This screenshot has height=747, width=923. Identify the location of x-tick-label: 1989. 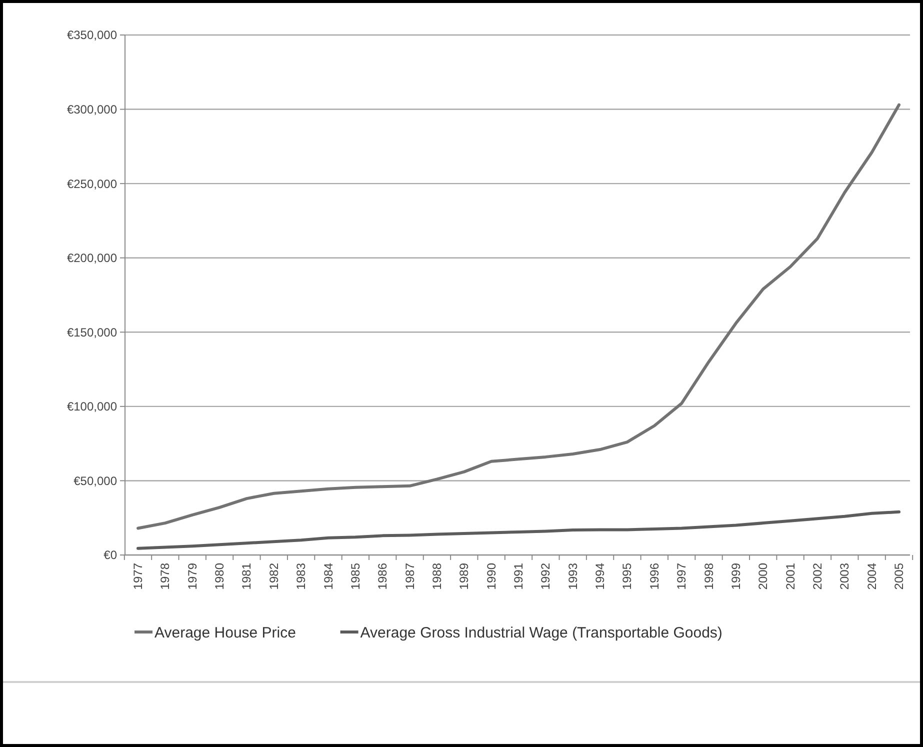
(464, 576).